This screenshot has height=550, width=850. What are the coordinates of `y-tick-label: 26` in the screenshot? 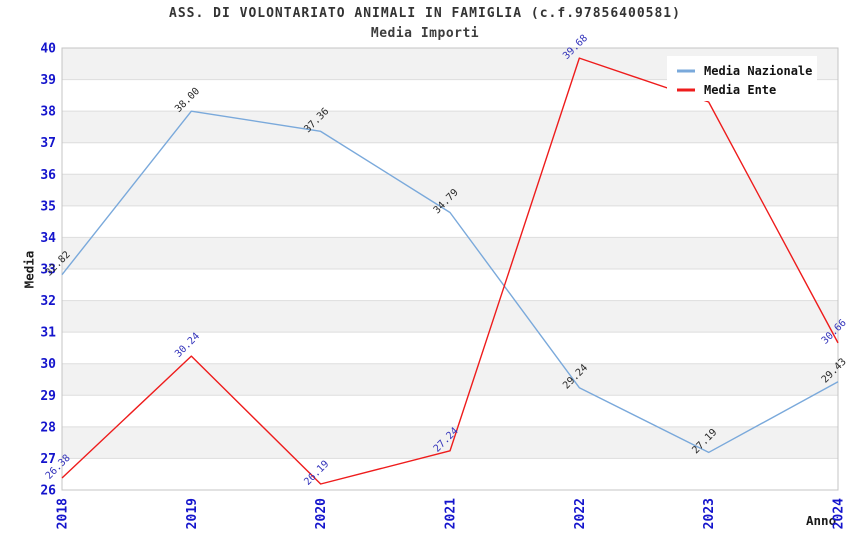 It's located at (48, 491).